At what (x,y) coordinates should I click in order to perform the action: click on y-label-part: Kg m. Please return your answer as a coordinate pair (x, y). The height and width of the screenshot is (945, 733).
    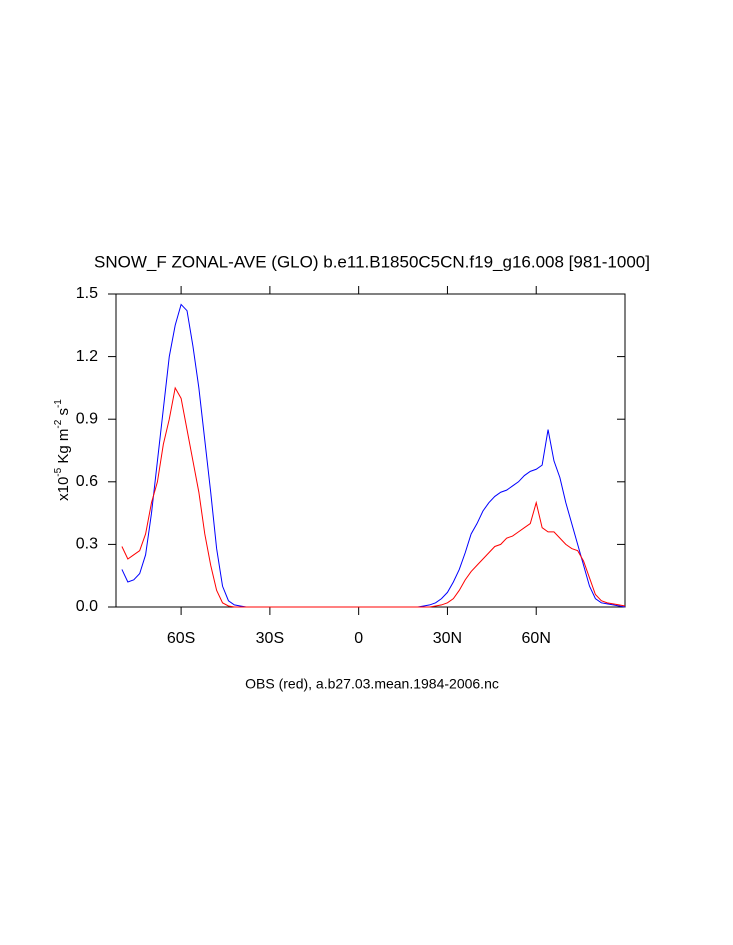
    Looking at the image, I should click on (63, 448).